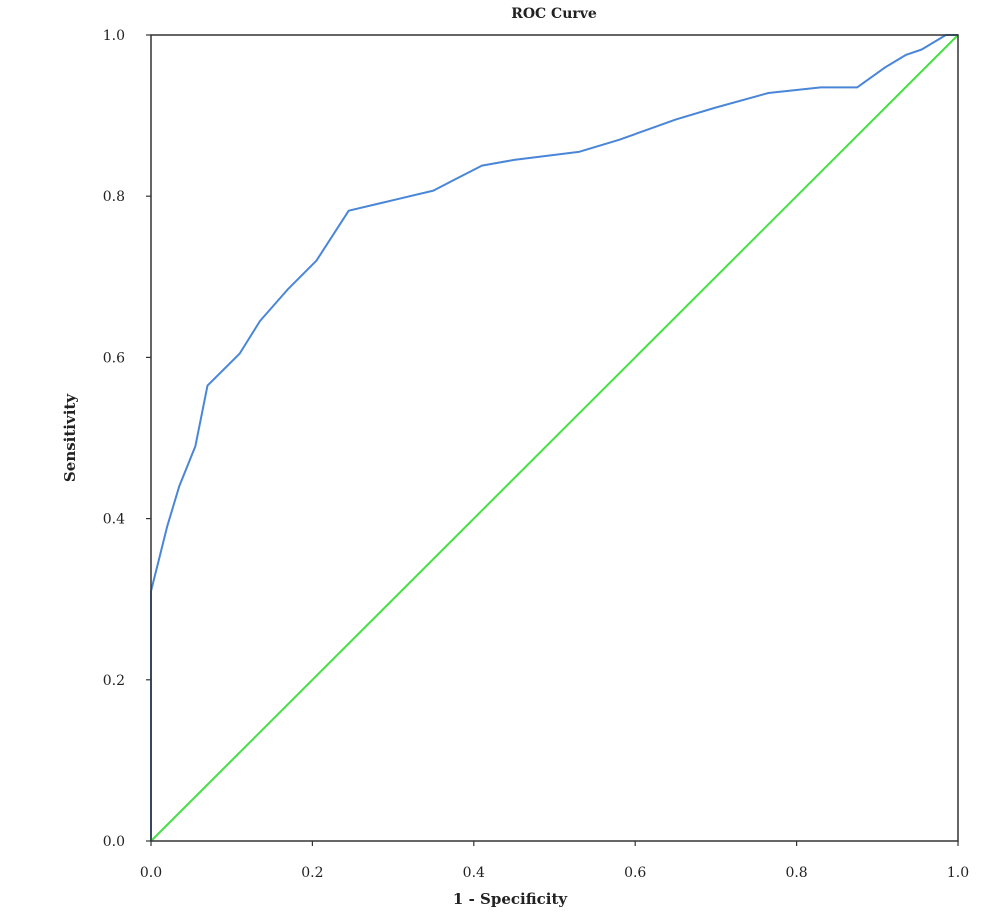  Describe the element at coordinates (474, 873) in the screenshot. I see `x-tick-label: 0.4` at that location.